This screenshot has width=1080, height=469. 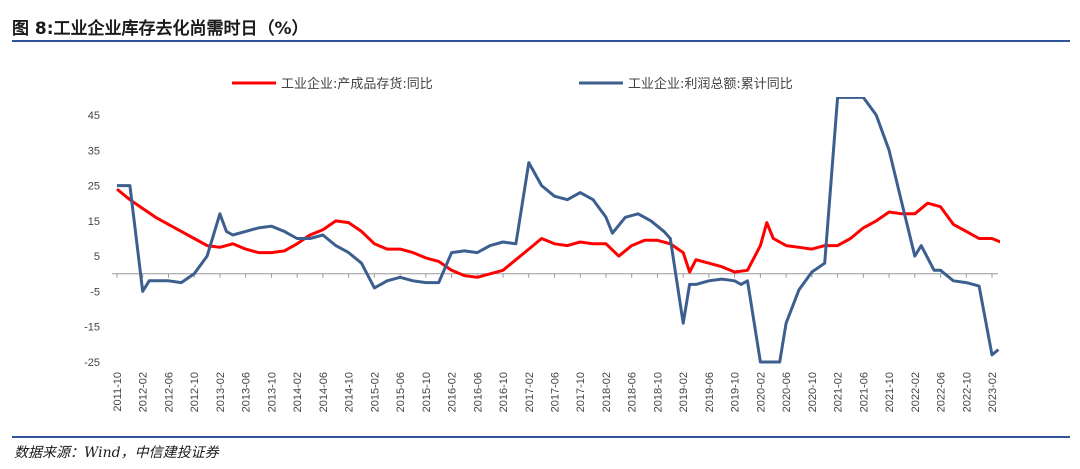 I want to click on x-tick-label: 2020-06, so click(x=787, y=392).